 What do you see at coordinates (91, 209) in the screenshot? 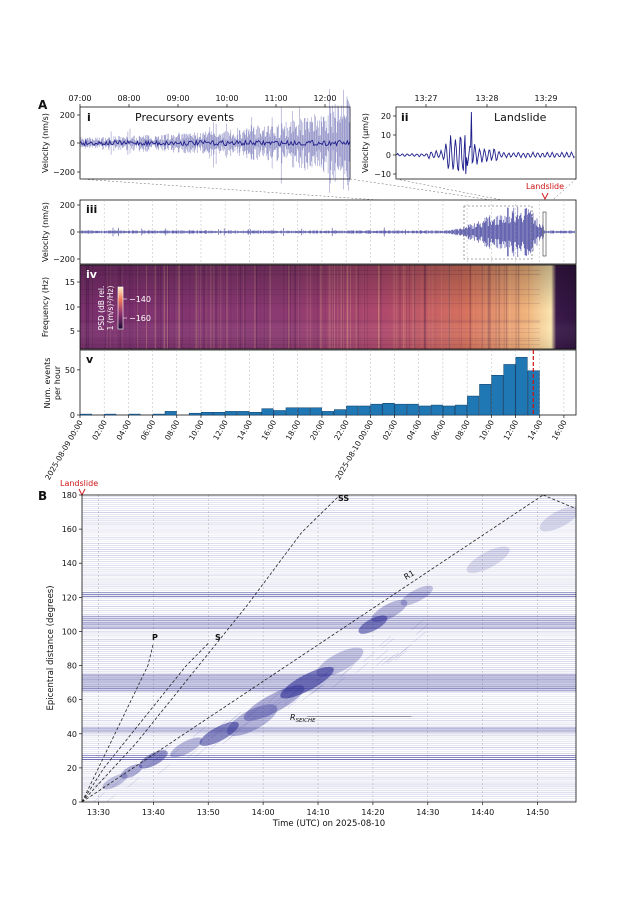
I see `panel-a-iii-roman: iii` at bounding box center [91, 209].